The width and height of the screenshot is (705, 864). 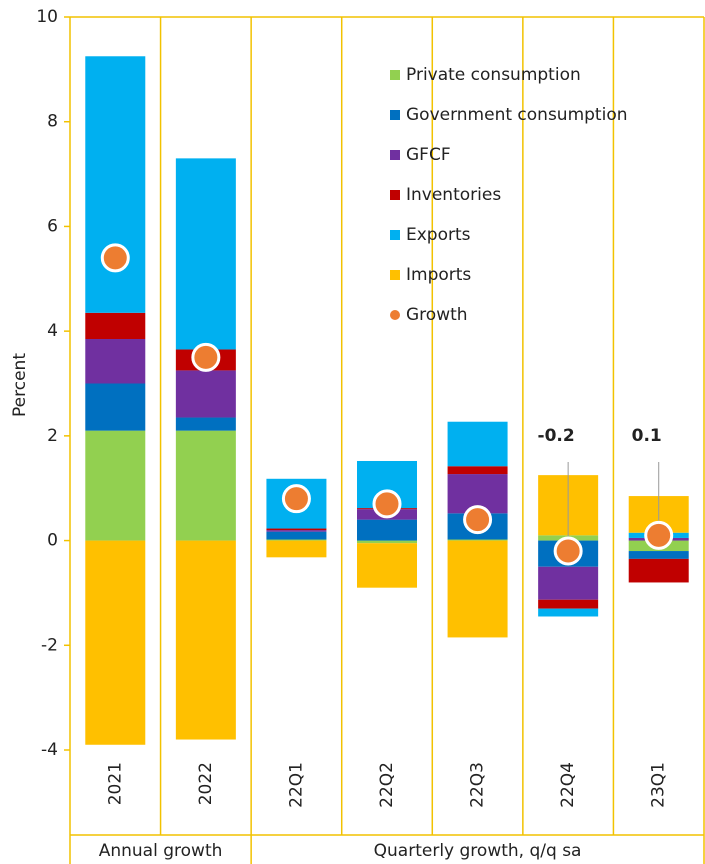 I want to click on x-tick-label: 22Q4, so click(x=568, y=785).